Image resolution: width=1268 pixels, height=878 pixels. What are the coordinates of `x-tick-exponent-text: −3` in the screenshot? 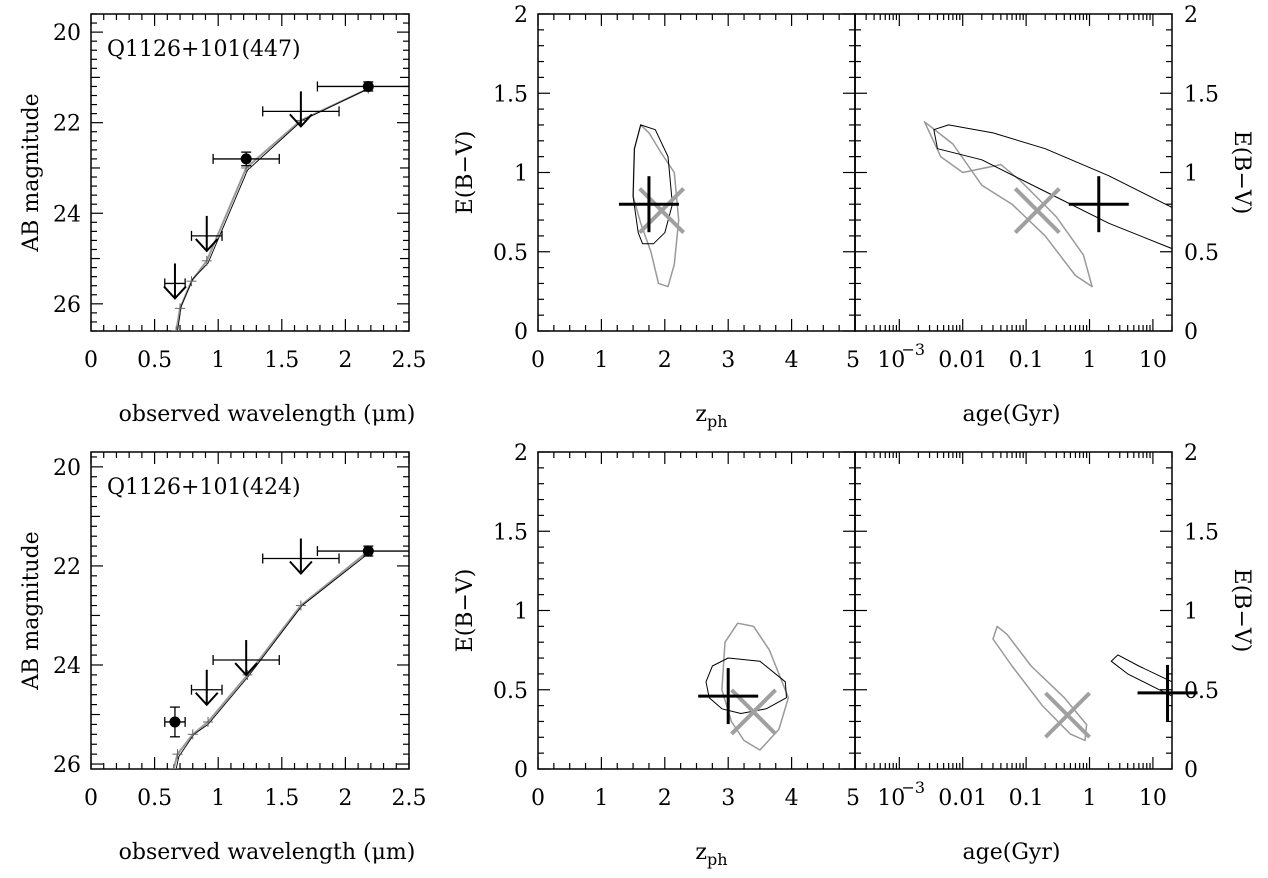 It's located at (914, 787).